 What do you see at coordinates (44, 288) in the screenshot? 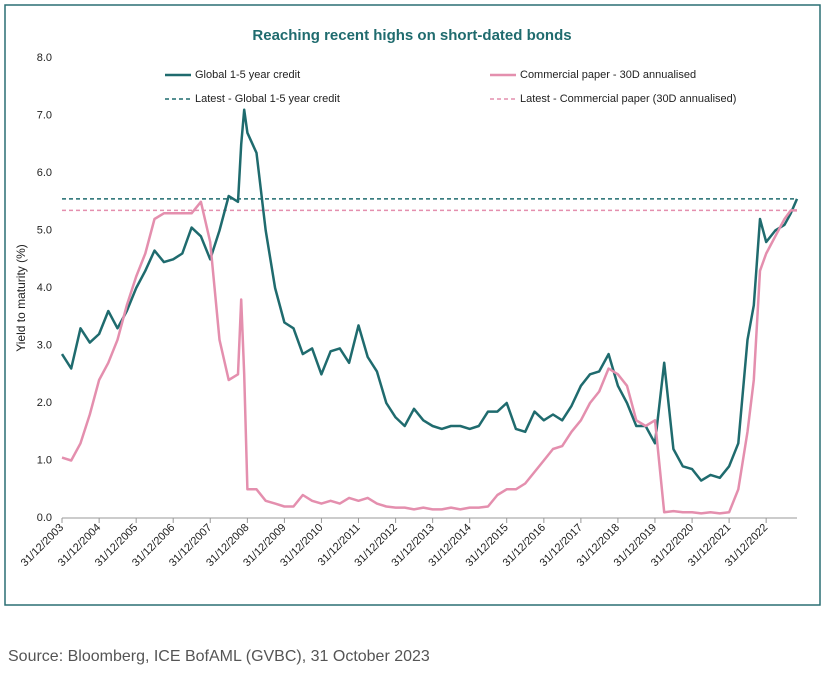
I see `y-tick-label: 4.0` at bounding box center [44, 288].